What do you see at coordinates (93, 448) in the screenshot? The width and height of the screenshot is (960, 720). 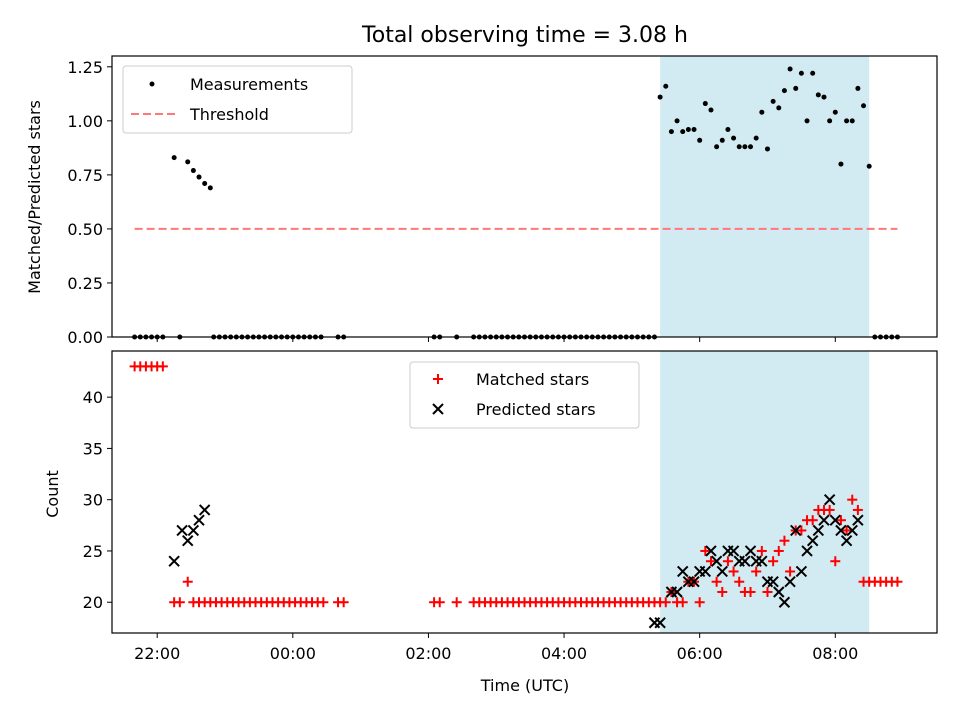 I see `y-tick-label: 35` at bounding box center [93, 448].